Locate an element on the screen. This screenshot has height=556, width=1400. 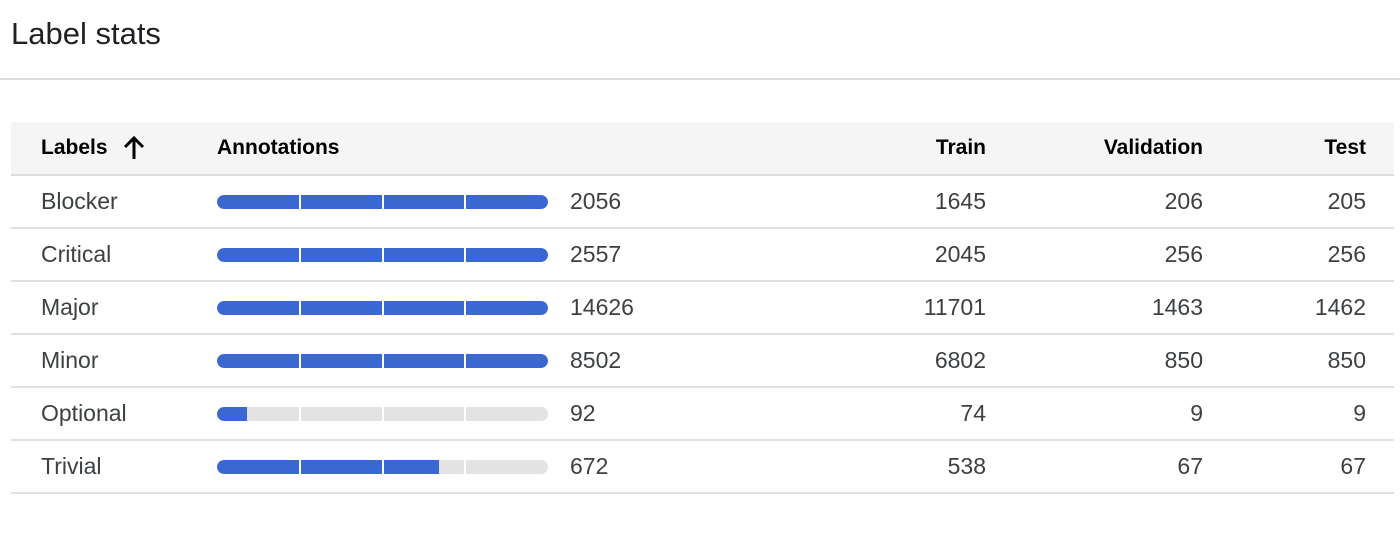
validation-count-cell: 1463 is located at coordinates (1094, 308).